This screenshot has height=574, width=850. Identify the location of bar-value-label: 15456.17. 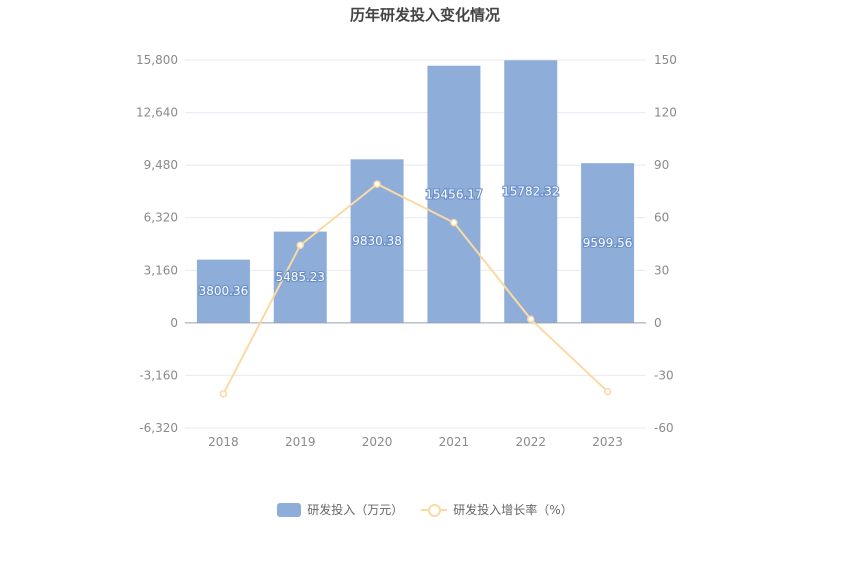
(453, 194).